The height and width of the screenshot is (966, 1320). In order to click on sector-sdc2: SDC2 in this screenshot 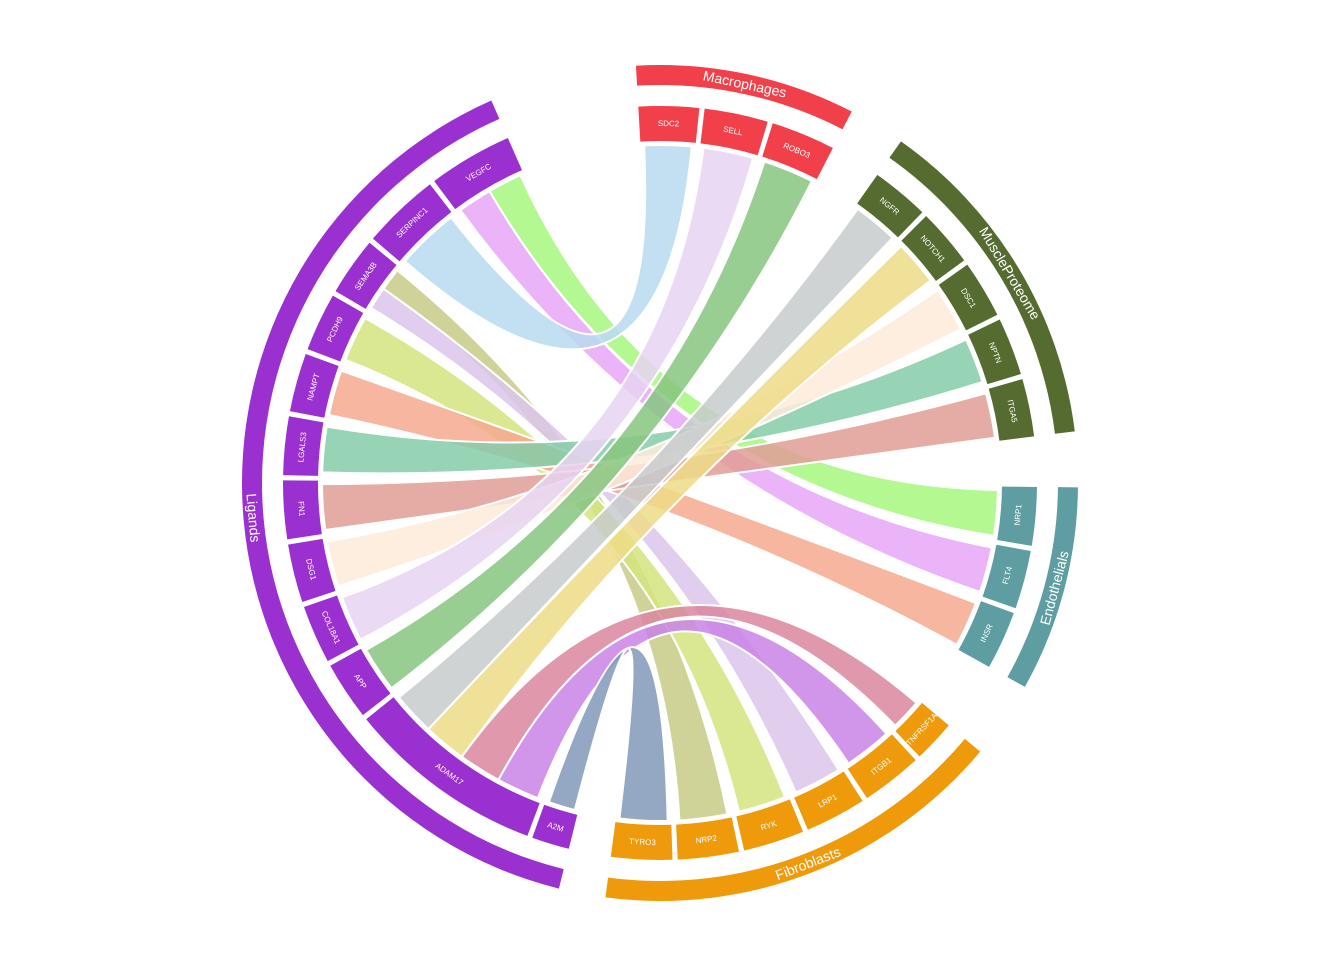, I will do `click(669, 124)`.